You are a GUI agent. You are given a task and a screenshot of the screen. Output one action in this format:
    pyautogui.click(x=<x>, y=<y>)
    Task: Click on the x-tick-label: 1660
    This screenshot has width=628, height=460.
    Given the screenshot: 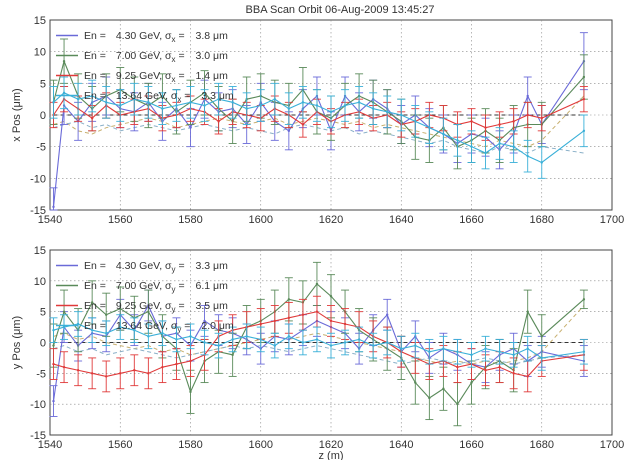 What is the action you would take?
    pyautogui.click(x=471, y=220)
    